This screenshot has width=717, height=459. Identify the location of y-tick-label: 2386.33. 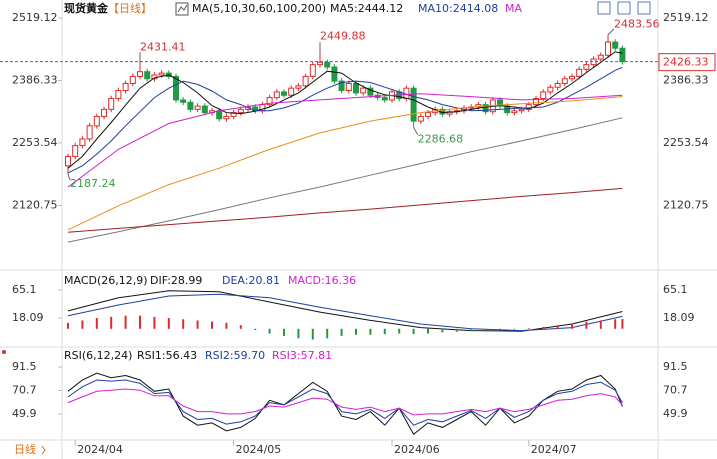
(35, 79).